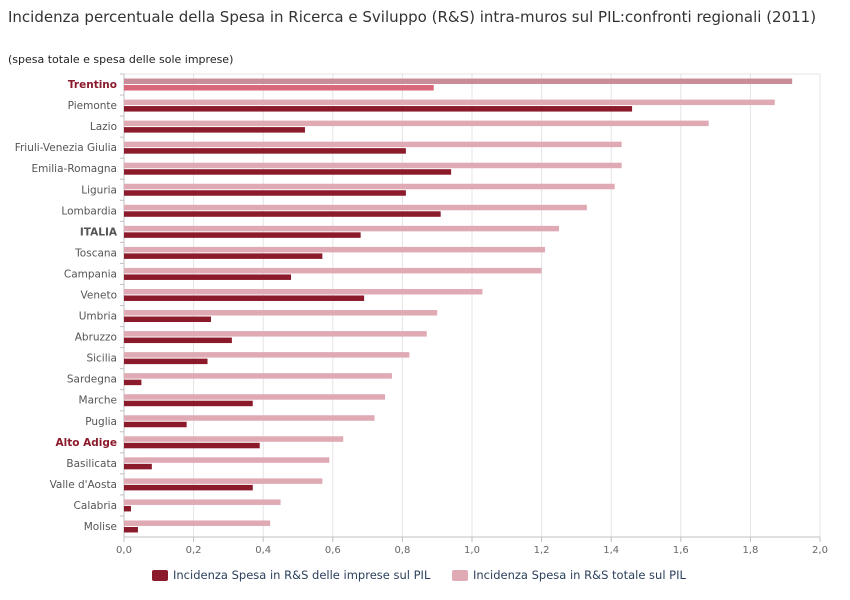 The width and height of the screenshot is (850, 600). I want to click on legend-label-totale: Incidenza Spesa in R&S totale sul PIL, so click(579, 575).